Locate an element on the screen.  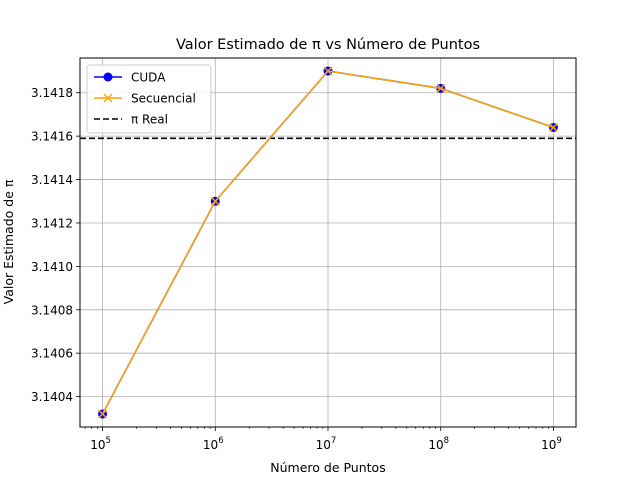
y-tick-label: 3.1408 is located at coordinates (52, 310).